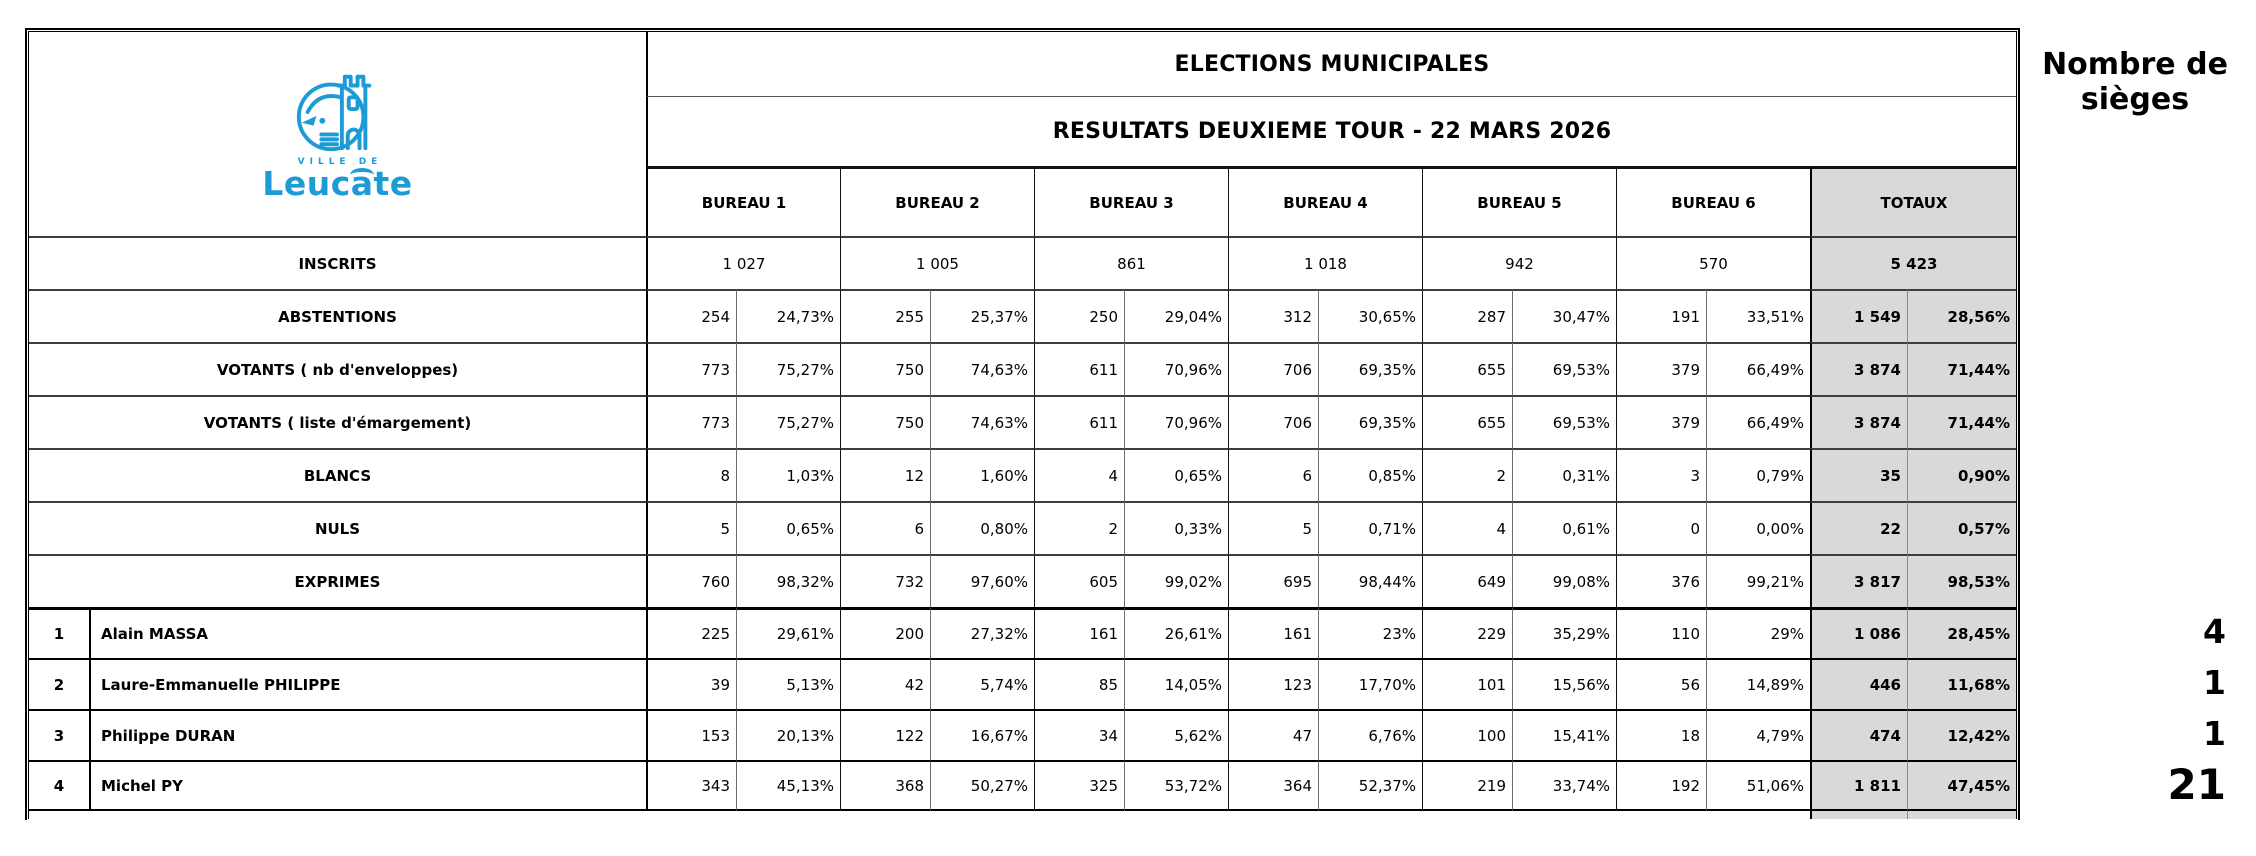 The image size is (2256, 856). What do you see at coordinates (1370, 683) in the screenshot?
I see `candidate-percent: 17,70%` at bounding box center [1370, 683].